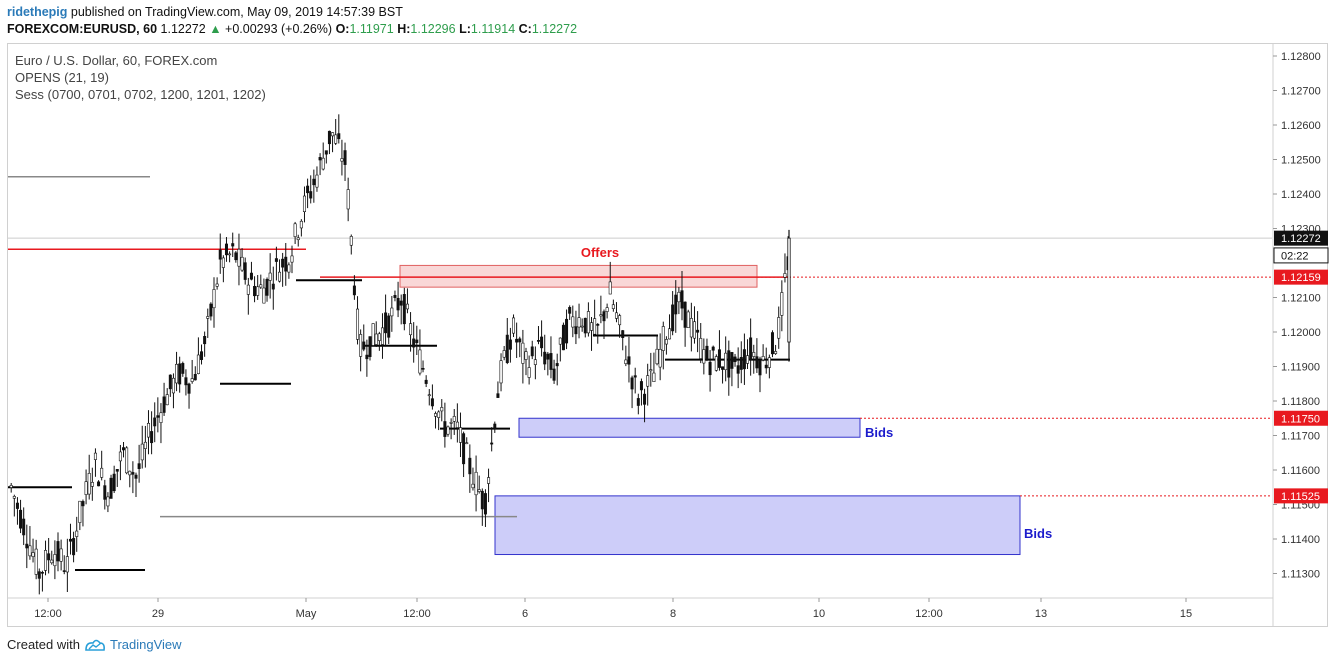 The image size is (1336, 663). Describe the element at coordinates (145, 644) in the screenshot. I see `tradingview-brand-link: TradingView` at that location.